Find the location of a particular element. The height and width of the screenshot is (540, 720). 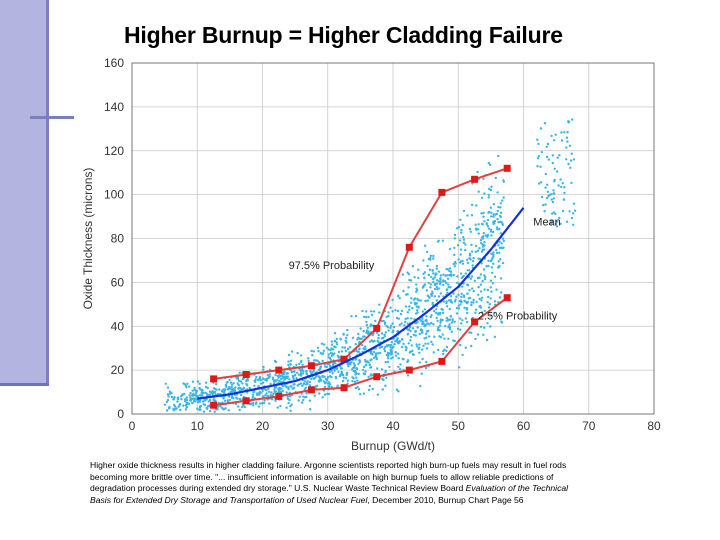

x-tick-label: 50 is located at coordinates (459, 426).